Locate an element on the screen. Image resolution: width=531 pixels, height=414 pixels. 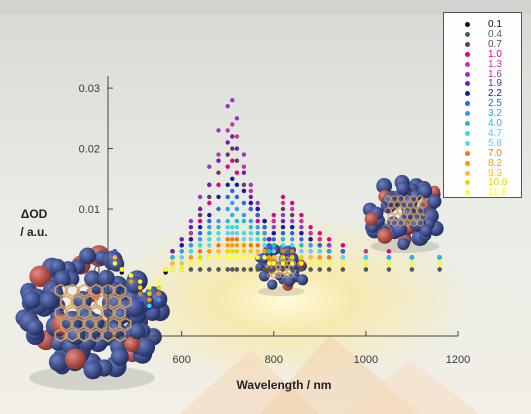
legend-label: 4.7 is located at coordinates (495, 133).